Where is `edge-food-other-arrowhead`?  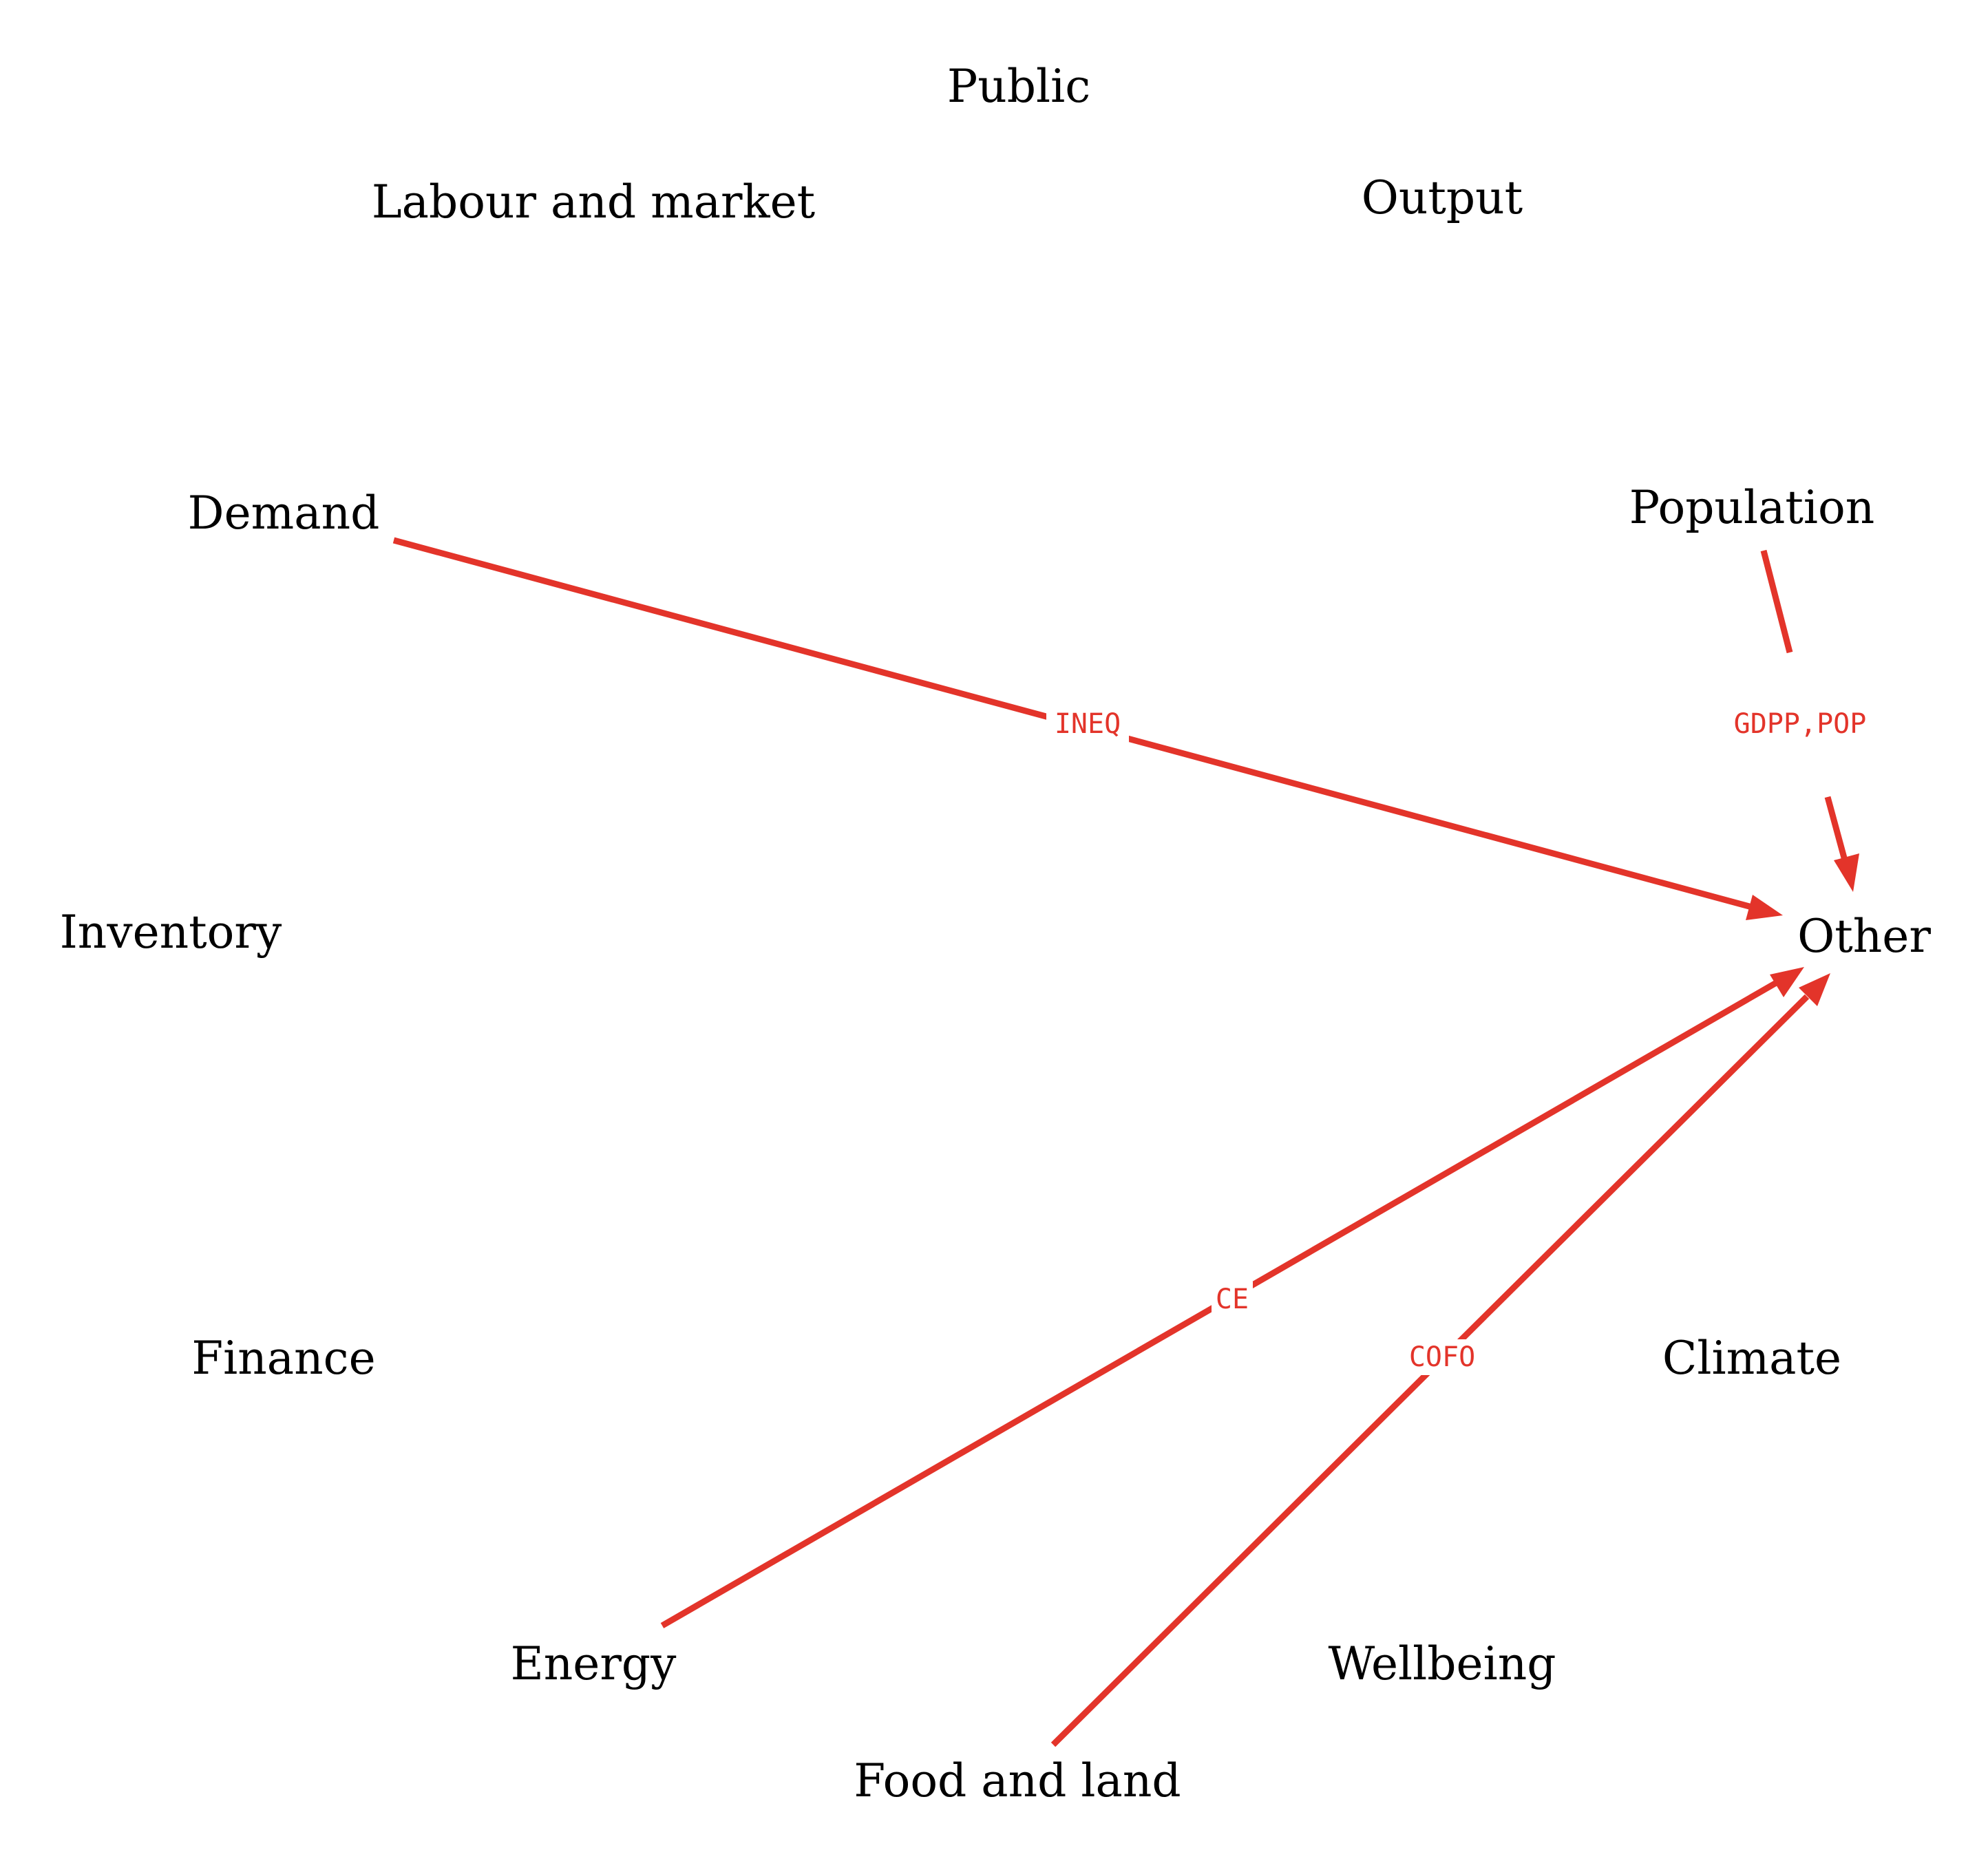
edge-food-other-arrowhead is located at coordinates (1814, 989).